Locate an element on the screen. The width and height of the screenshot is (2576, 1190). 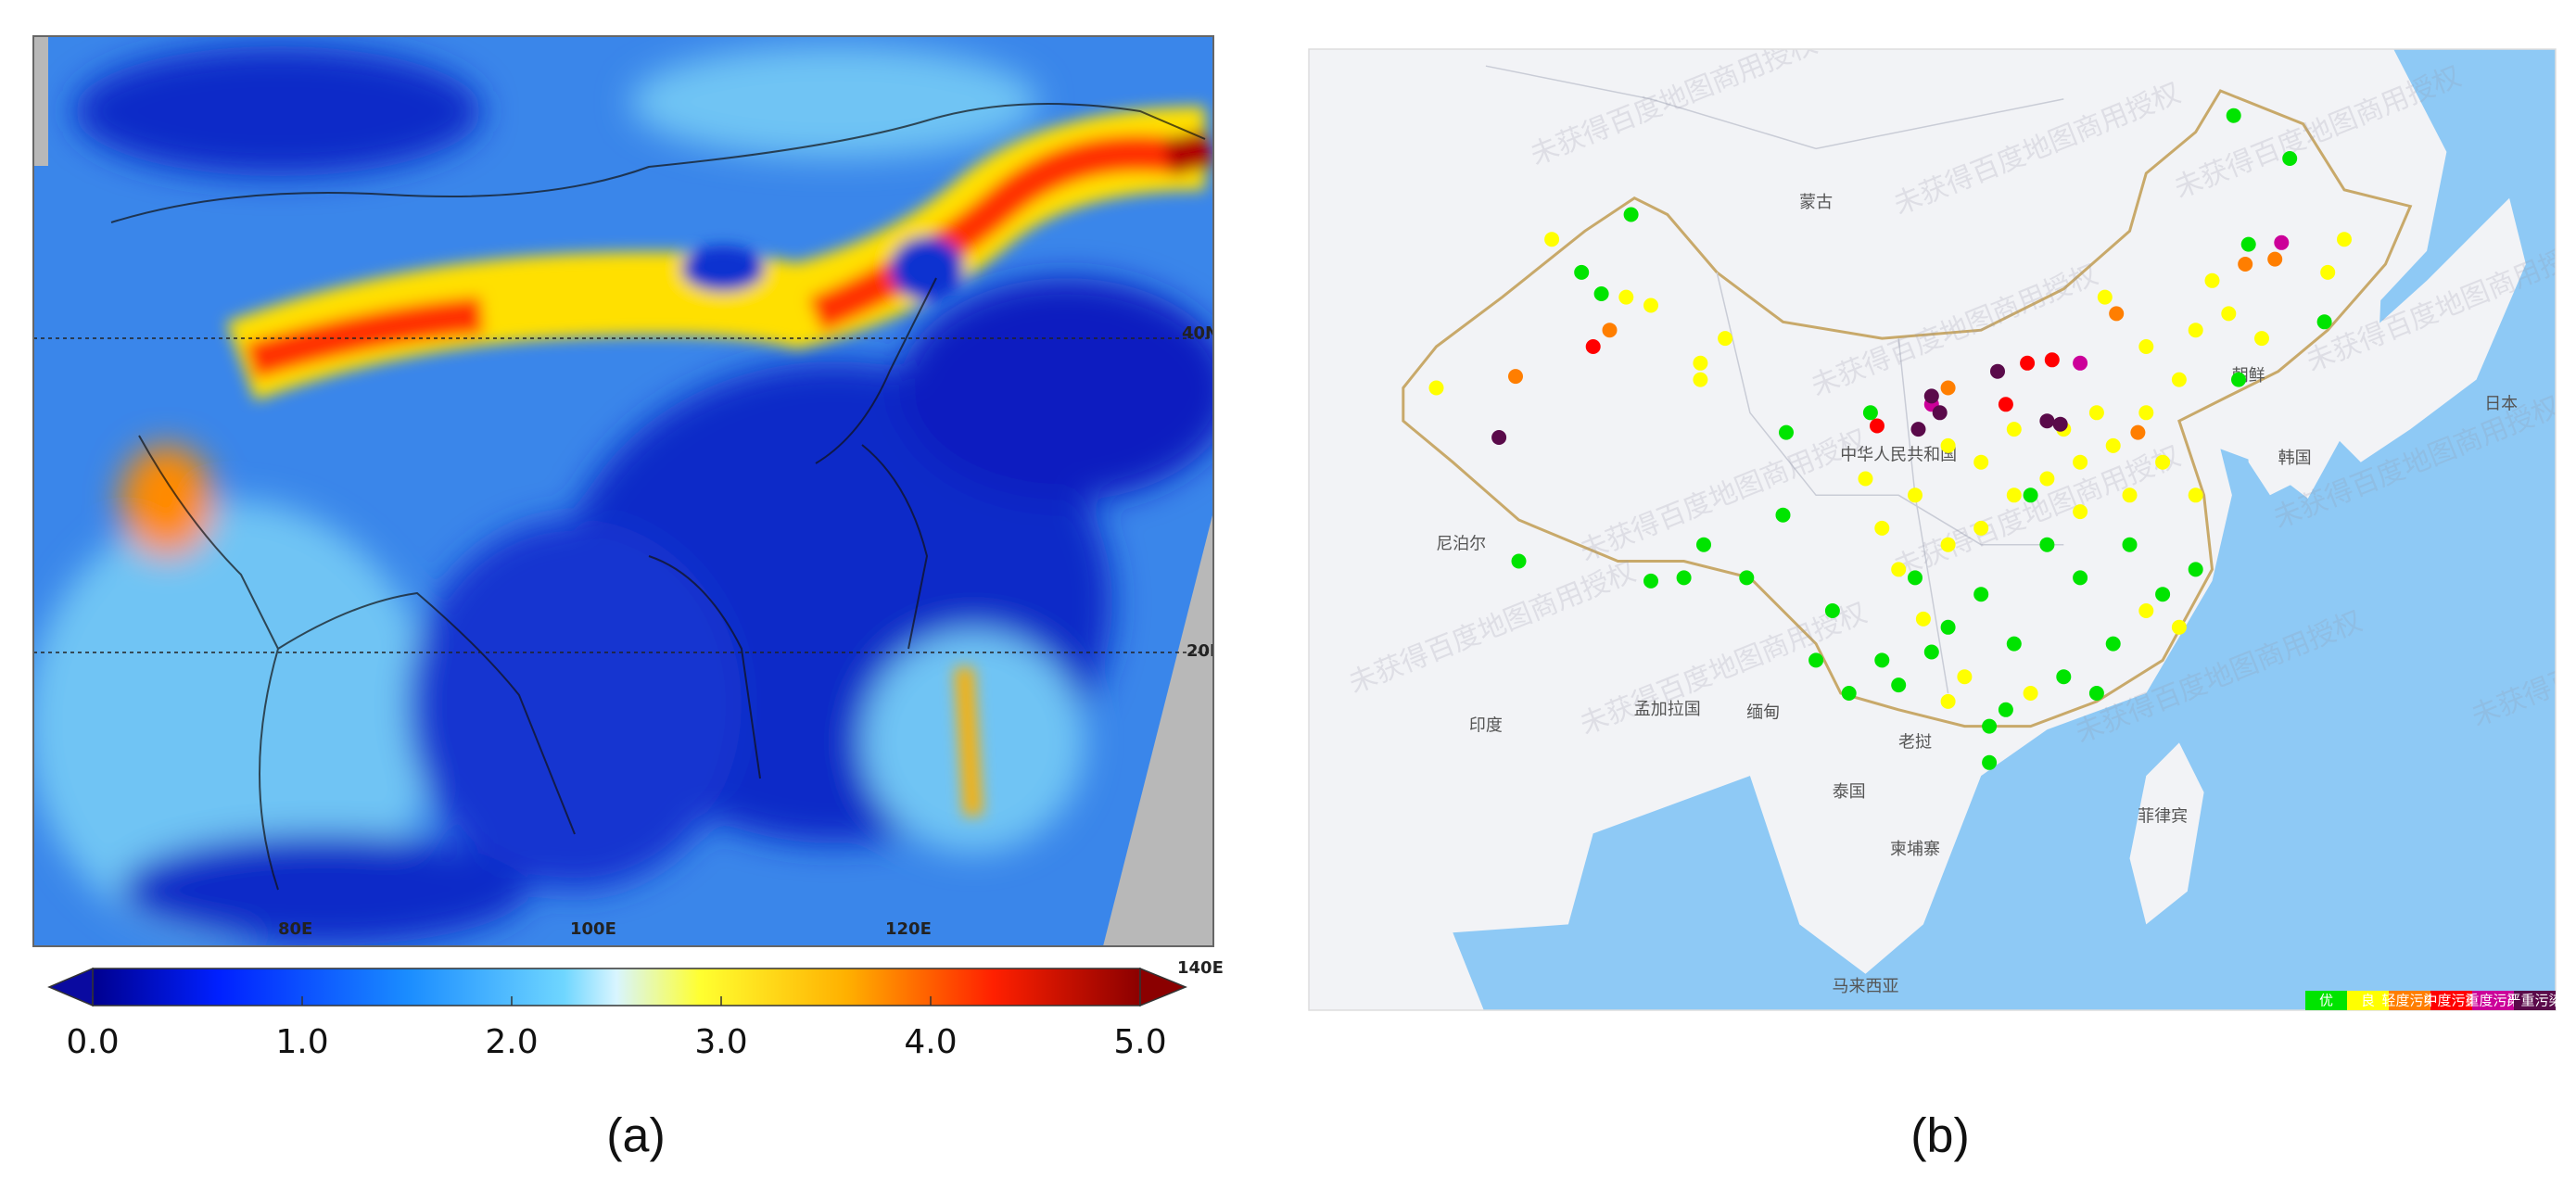
map-label: 日本 is located at coordinates (2501, 403).